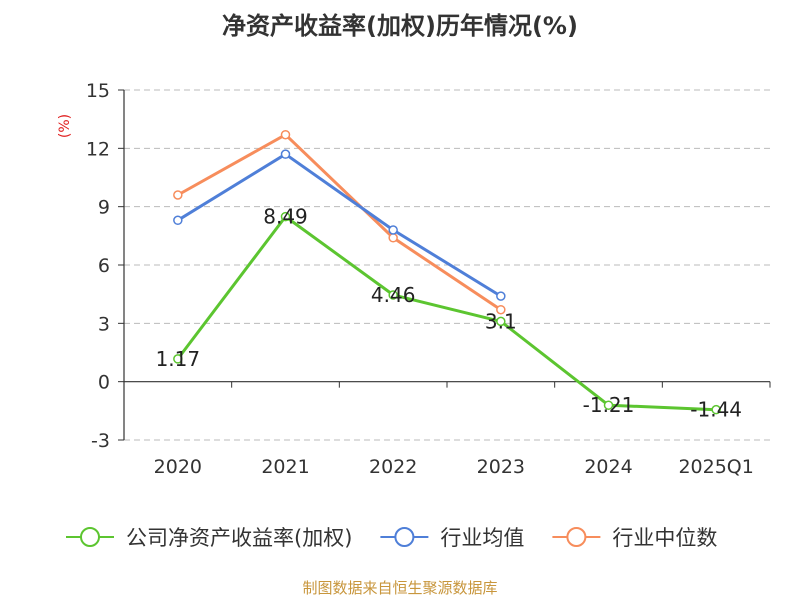 The image size is (800, 600). What do you see at coordinates (715, 467) in the screenshot?
I see `x-tick-label: 2025Q1` at bounding box center [715, 467].